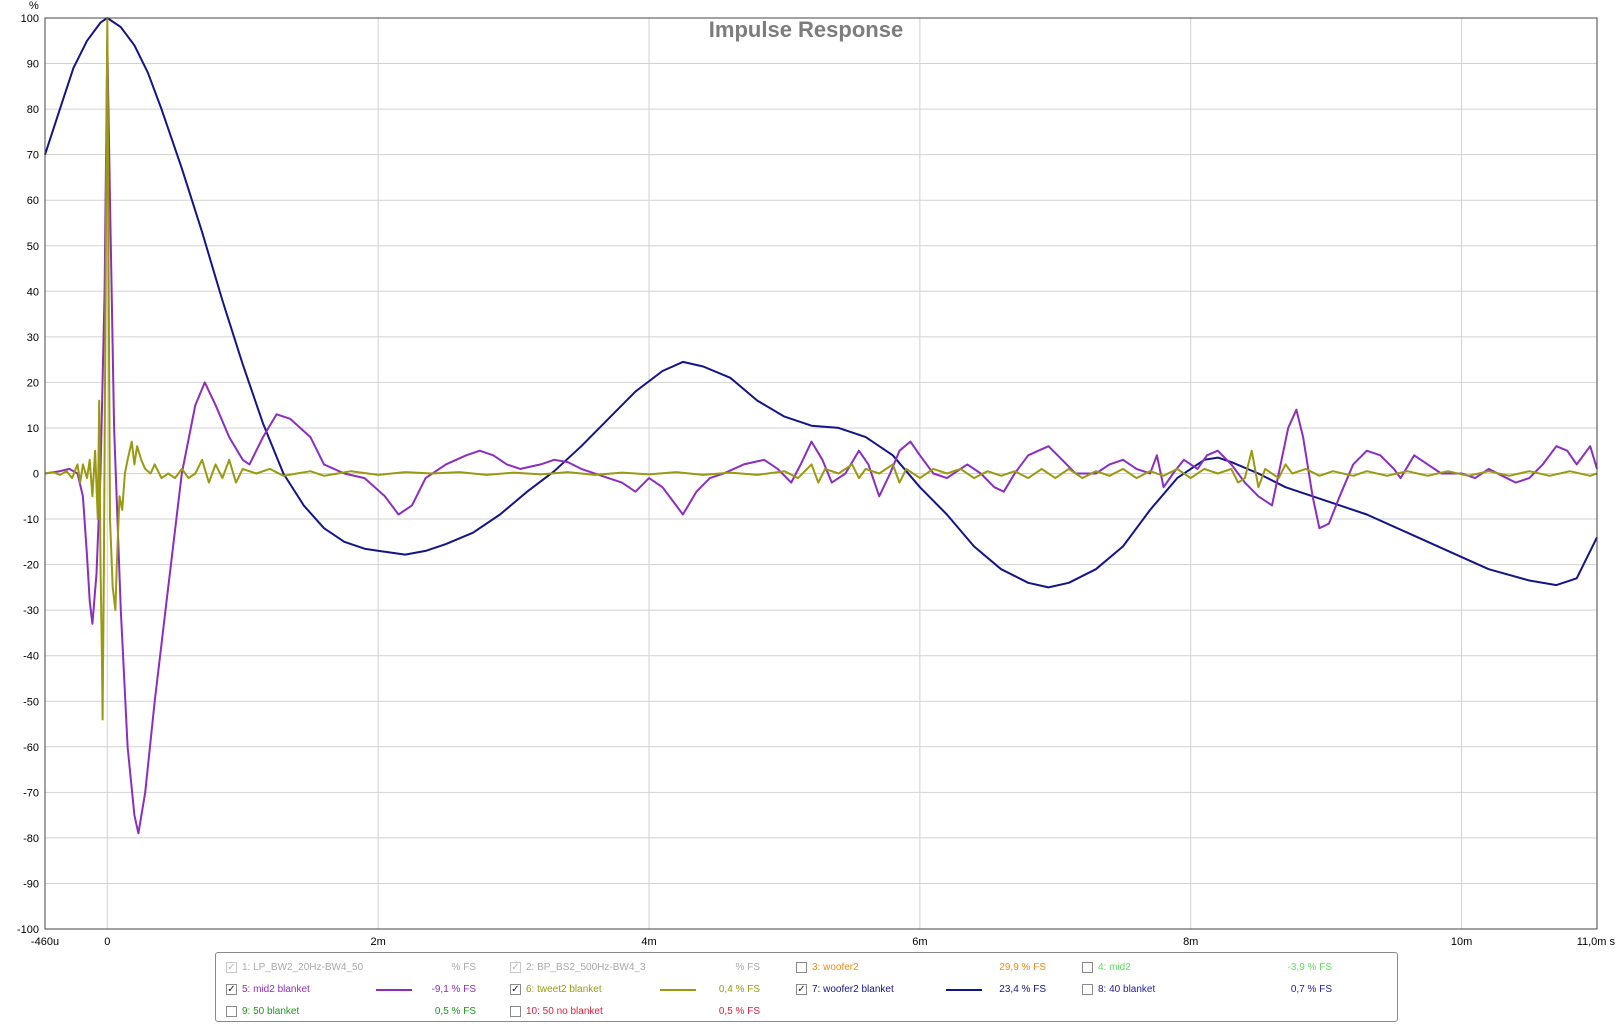 Image resolution: width=1617 pixels, height=1025 pixels. What do you see at coordinates (33, 338) in the screenshot?
I see `y-tick-label: 30` at bounding box center [33, 338].